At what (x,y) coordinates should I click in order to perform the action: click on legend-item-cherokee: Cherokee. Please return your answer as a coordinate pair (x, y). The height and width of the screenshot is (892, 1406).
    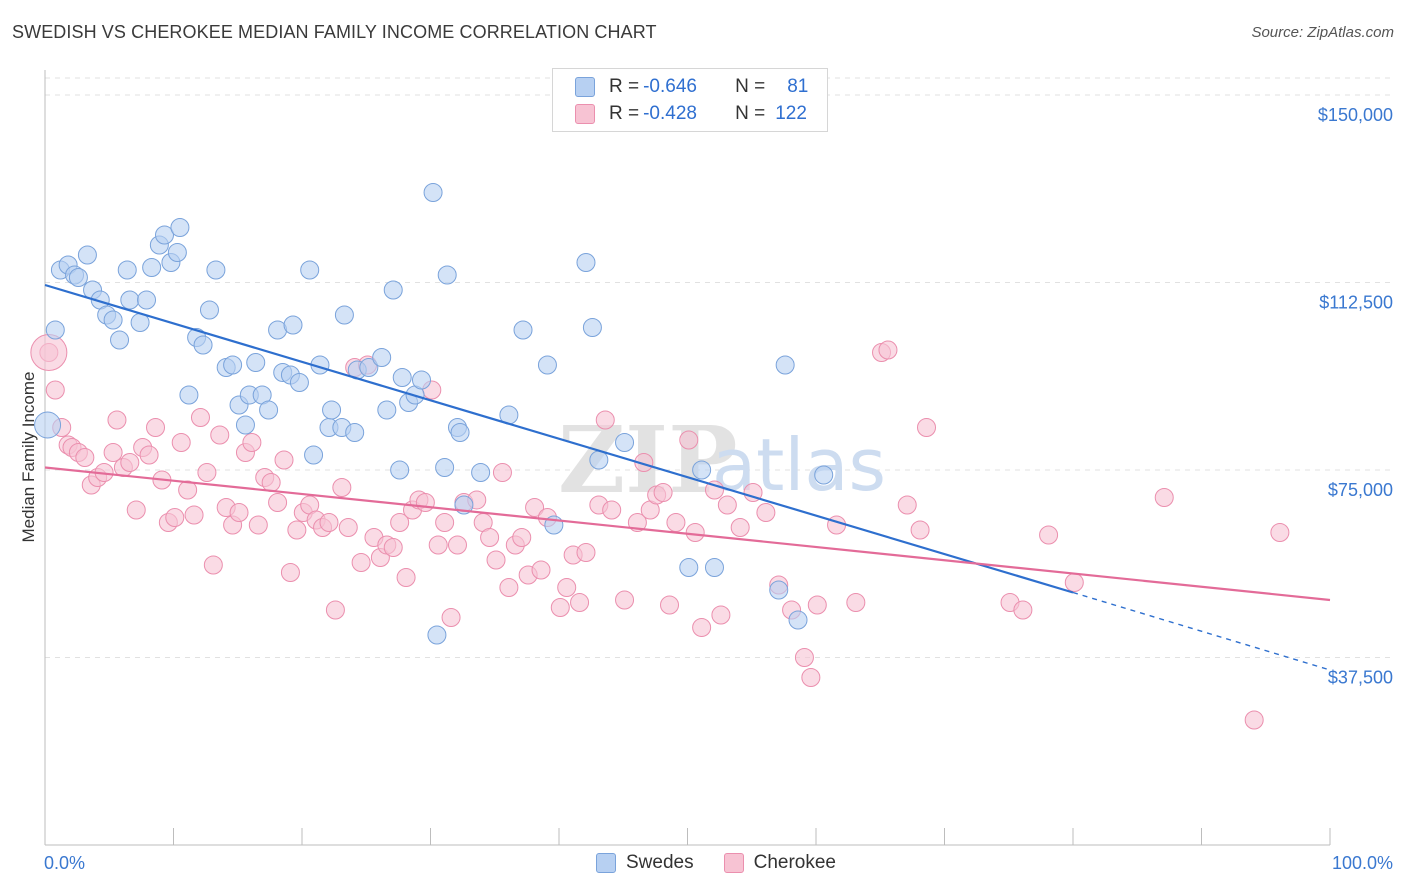
    Looking at the image, I should click on (779, 863).